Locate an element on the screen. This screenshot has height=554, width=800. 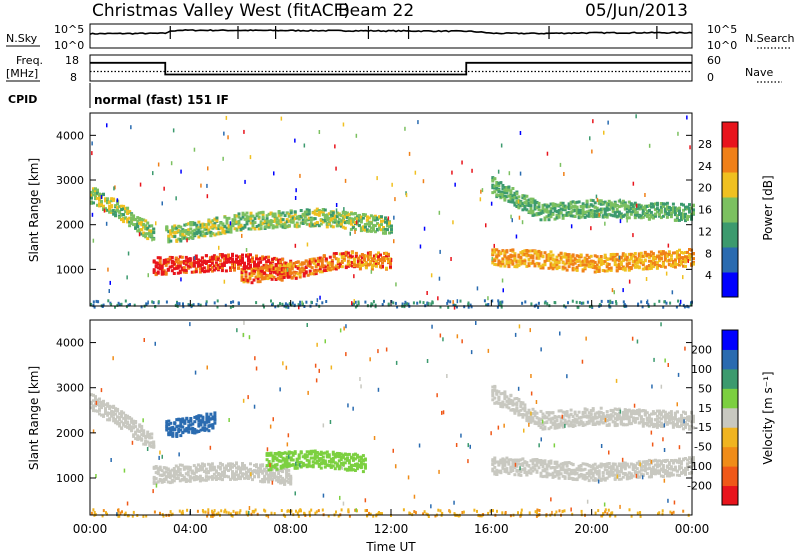
nave-label: Nave is located at coordinates (759, 72).